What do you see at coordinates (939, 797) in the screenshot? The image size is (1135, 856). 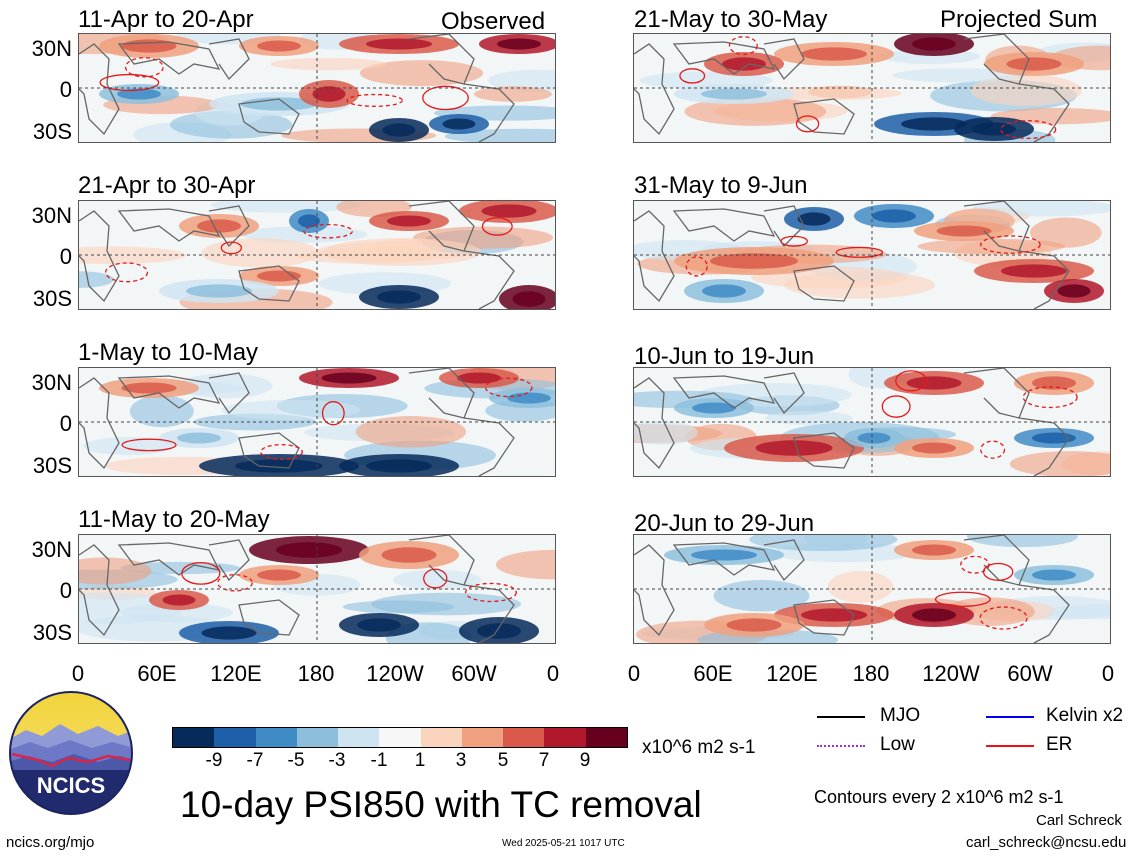 I see `contours-note: Contours every 2 x10^6 m2 s-1` at bounding box center [939, 797].